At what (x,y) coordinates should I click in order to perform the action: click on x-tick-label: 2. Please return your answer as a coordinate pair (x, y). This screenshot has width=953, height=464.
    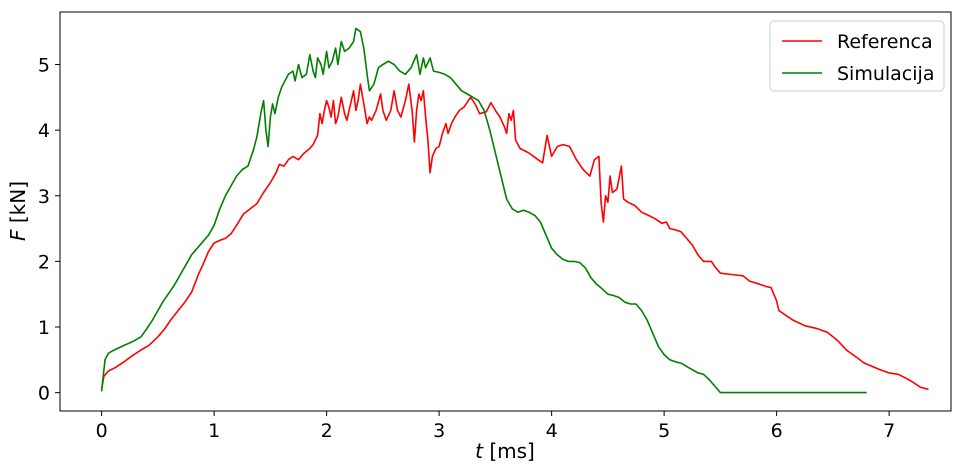
    Looking at the image, I should click on (327, 431).